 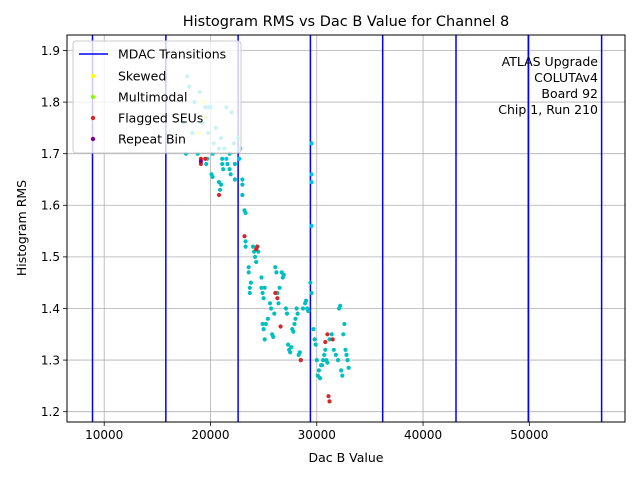 I want to click on legend-flagged-marker, so click(x=93, y=118).